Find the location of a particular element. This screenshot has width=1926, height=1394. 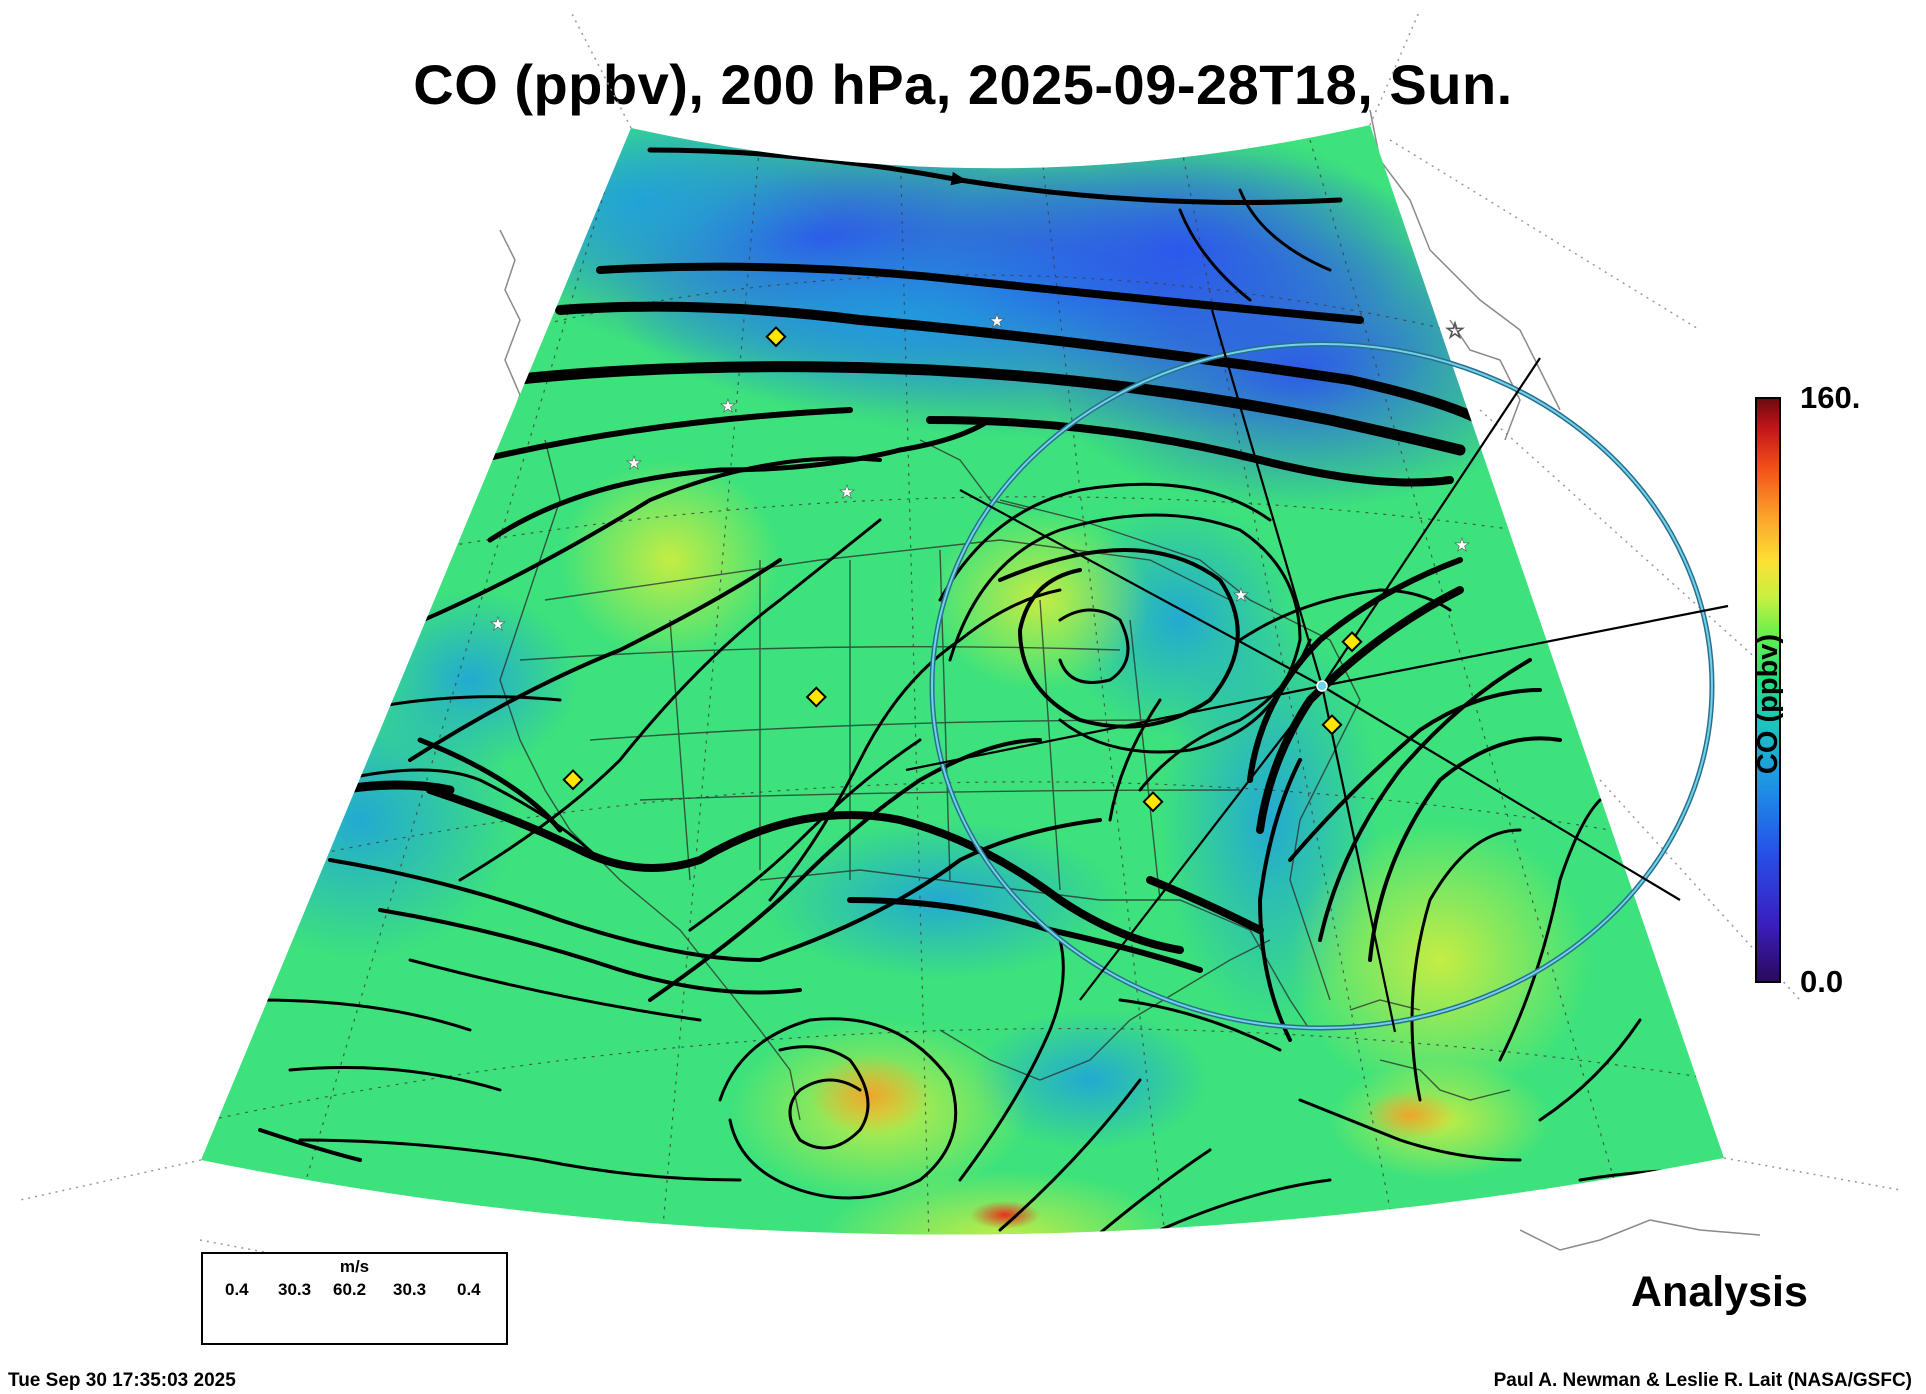

timestamp: Tue Sep 30 17:35:03 2025 is located at coordinates (122, 1380).